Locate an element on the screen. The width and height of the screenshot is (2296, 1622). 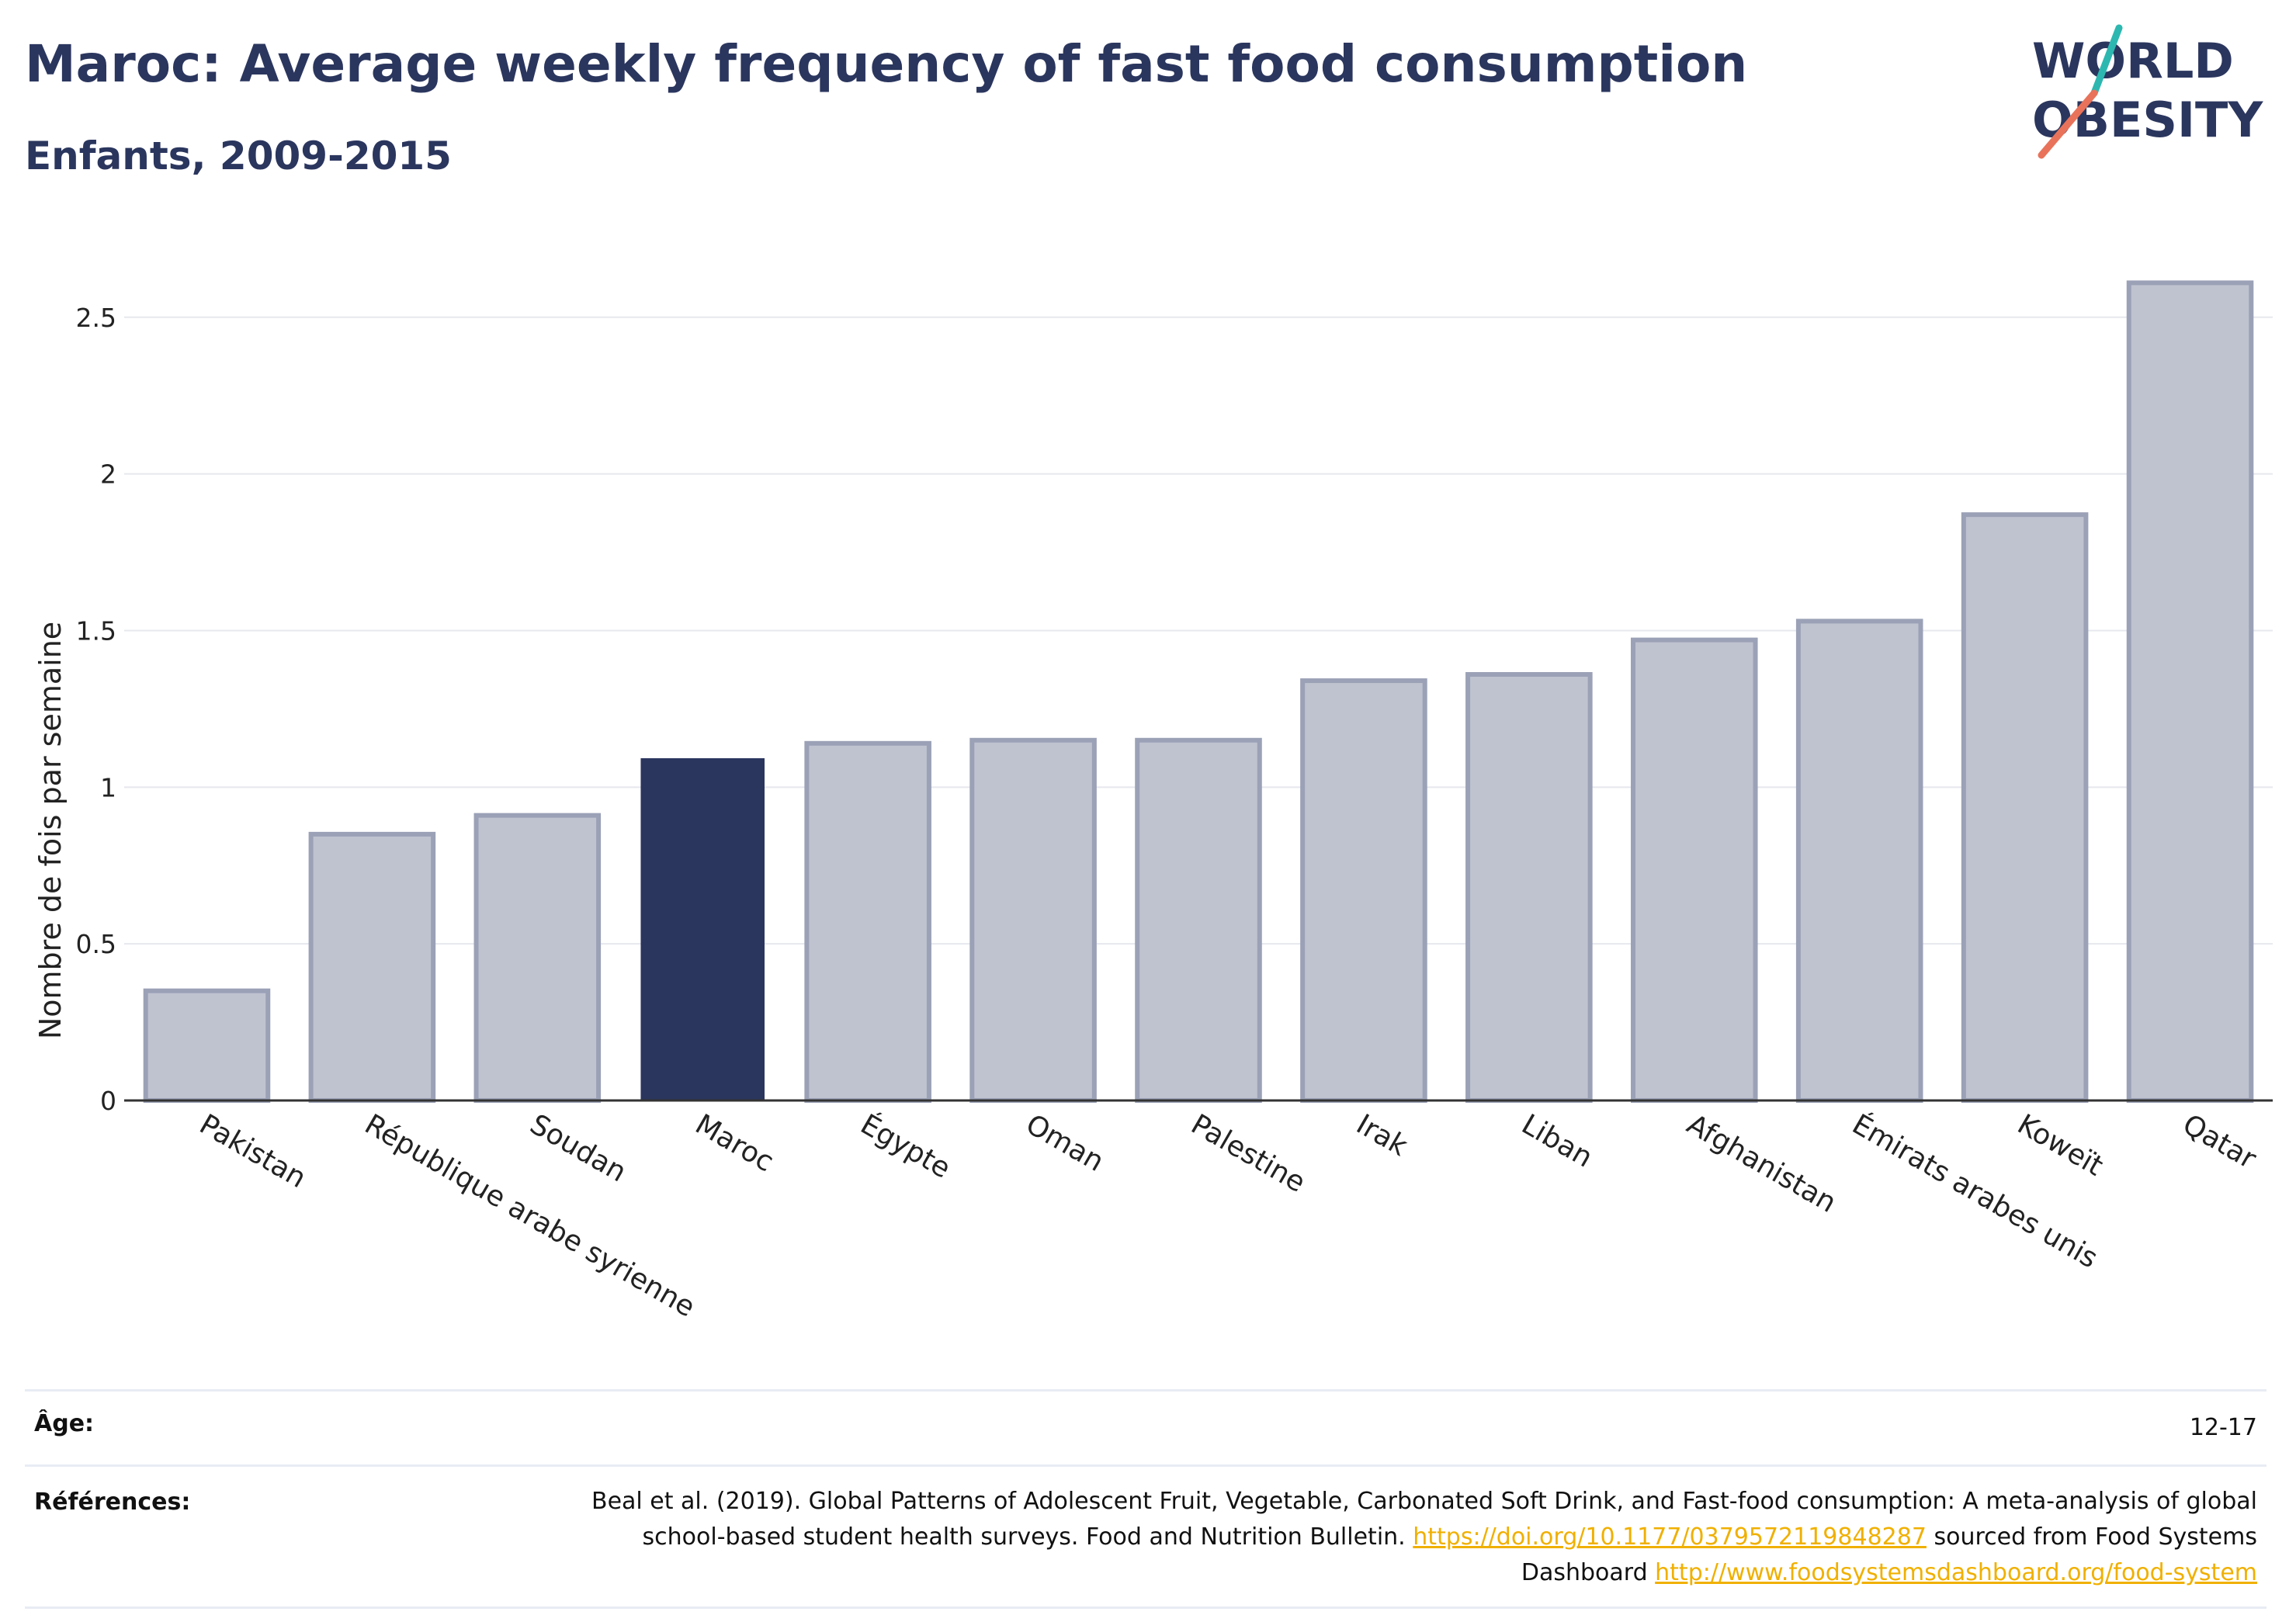
x-tick-label: Soudan is located at coordinates (578, 1148).